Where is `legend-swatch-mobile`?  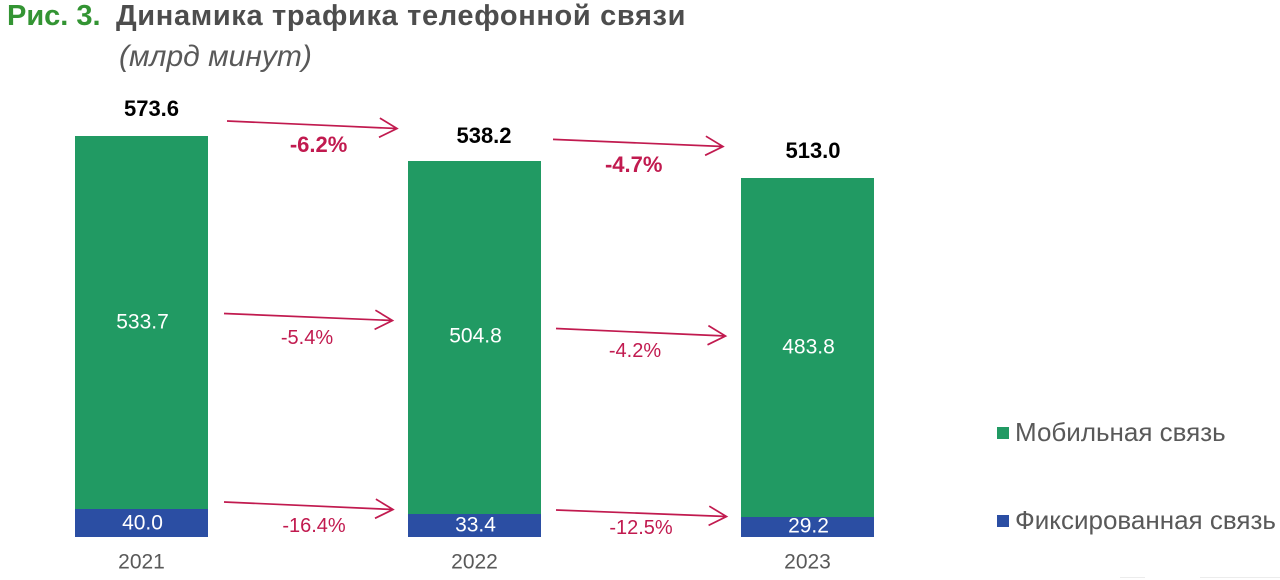 legend-swatch-mobile is located at coordinates (1003, 433).